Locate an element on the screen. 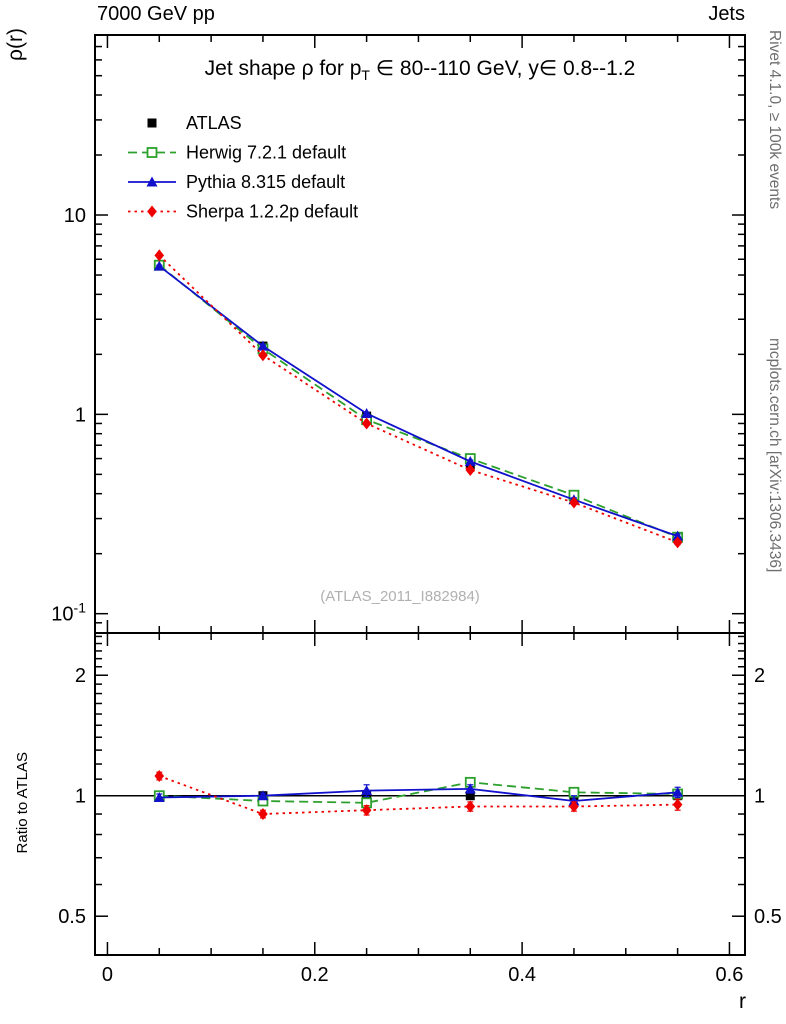 The height and width of the screenshot is (1024, 786). rivet-version-note: Rivet 4.1.0, ≥ 100k events is located at coordinates (774, 120).